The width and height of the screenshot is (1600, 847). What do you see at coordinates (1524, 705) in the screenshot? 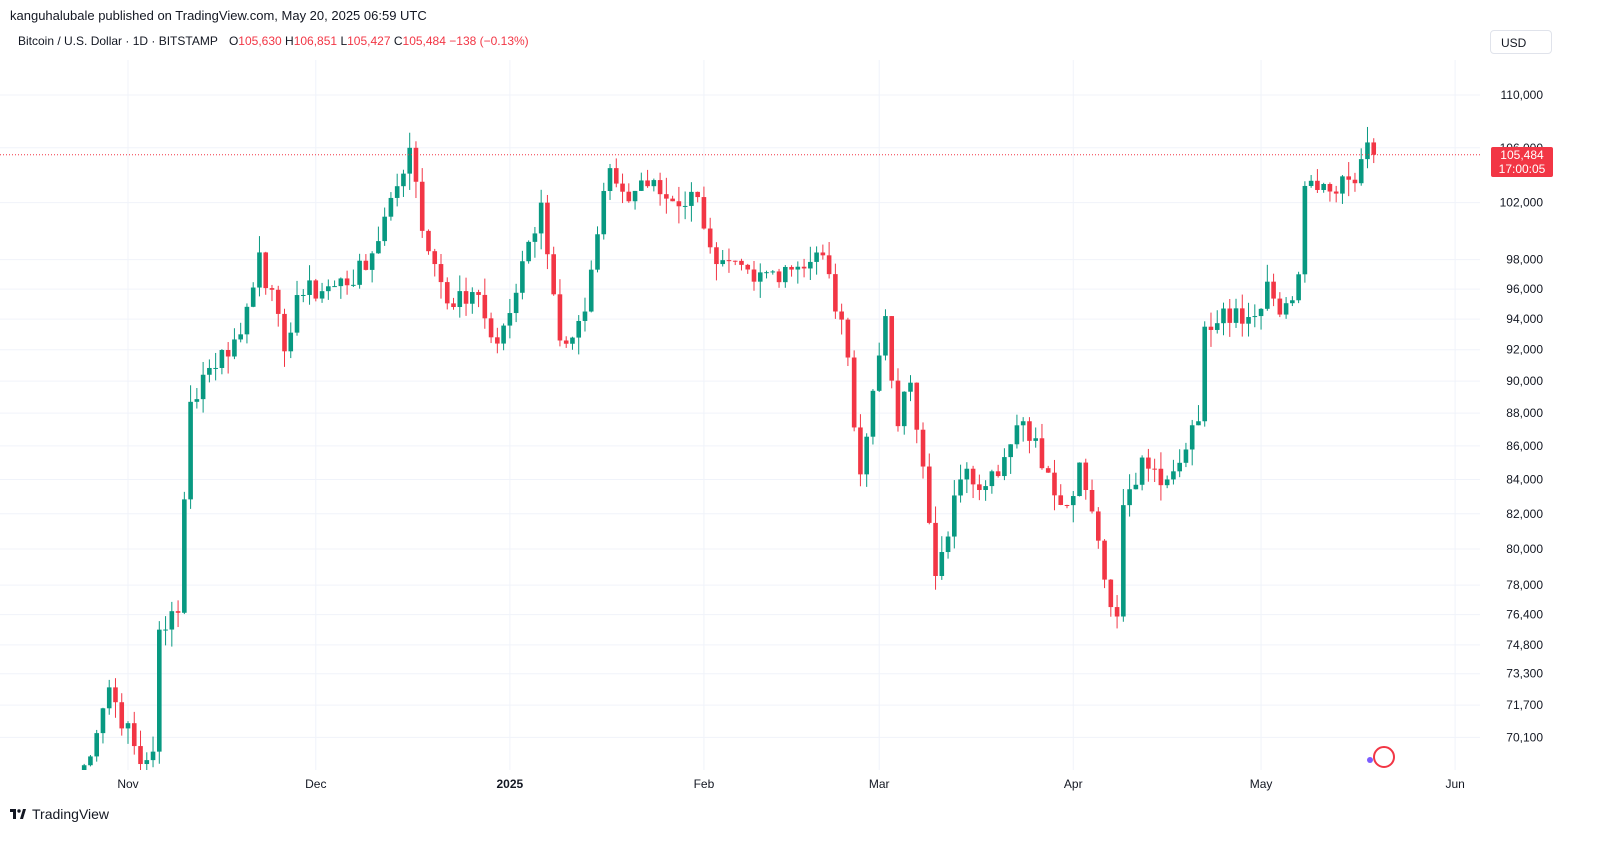
I see `y-tick-label: 71,700` at bounding box center [1524, 705].